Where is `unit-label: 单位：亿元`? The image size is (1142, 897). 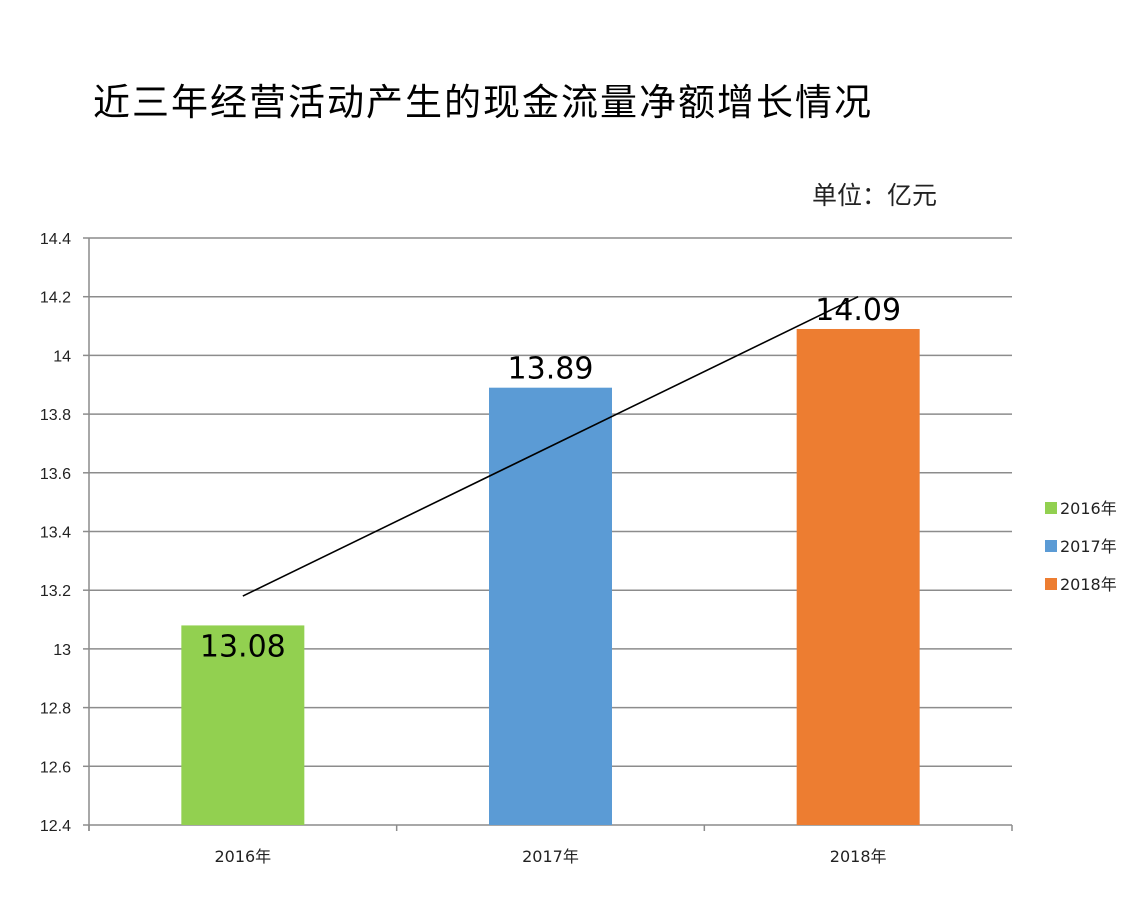
unit-label: 单位：亿元 is located at coordinates (875, 195).